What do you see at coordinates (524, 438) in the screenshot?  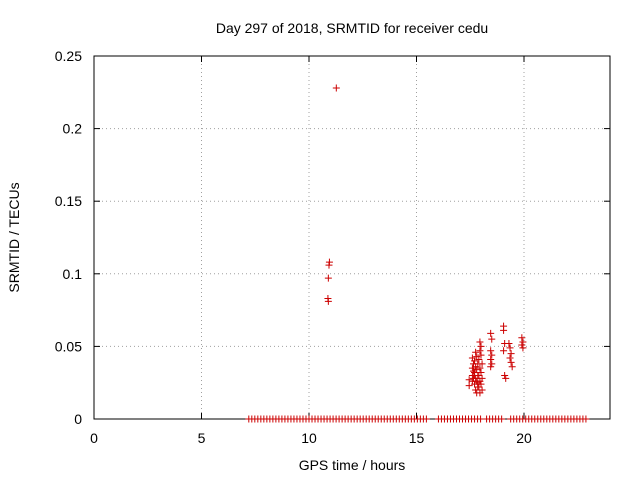 I see `x-tick-label: 20` at bounding box center [524, 438].